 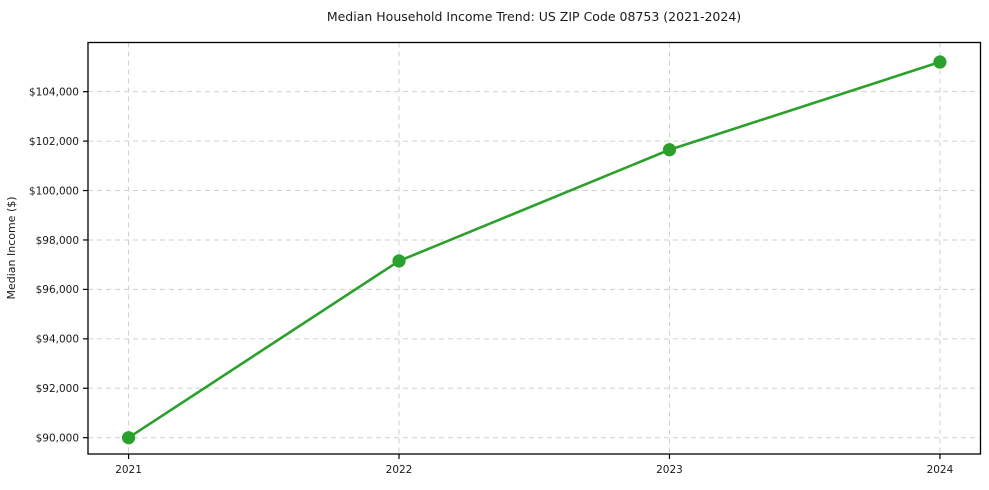 I want to click on y-axis-label: Median Income ($), so click(x=11, y=247).